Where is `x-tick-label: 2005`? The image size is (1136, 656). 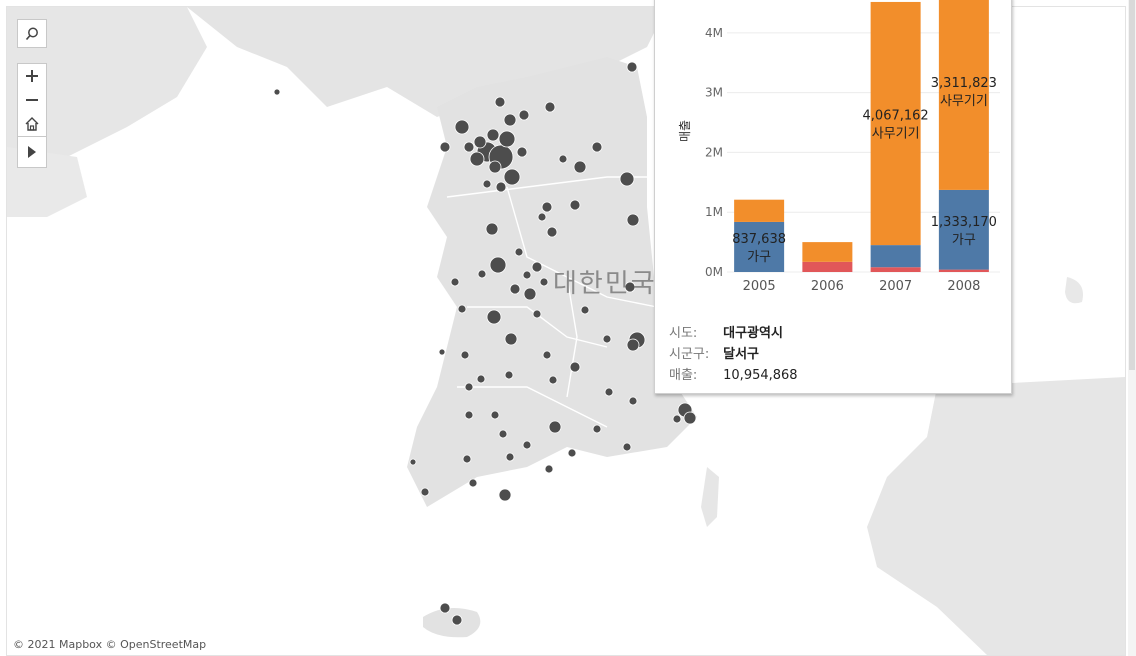 x-tick-label: 2005 is located at coordinates (759, 286).